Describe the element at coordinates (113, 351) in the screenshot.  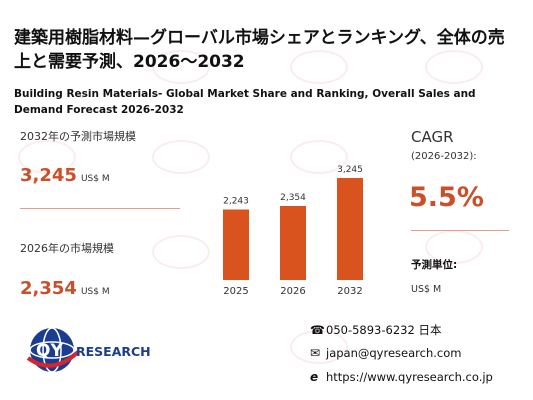
I see `logo-research: RESEARCH` at that location.